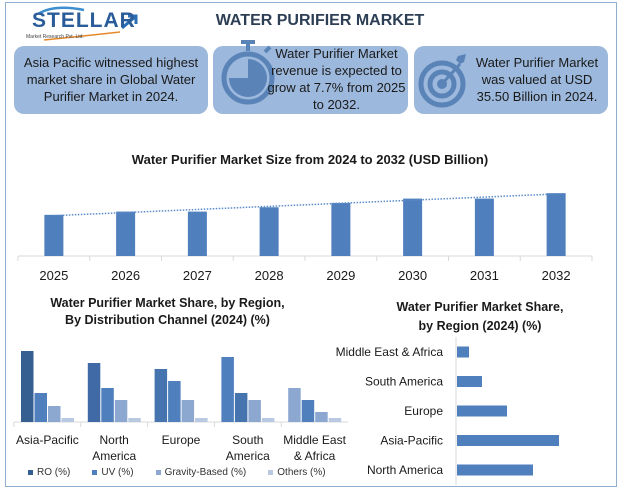 The image size is (622, 491). I want to click on bar-2028, so click(269, 231).